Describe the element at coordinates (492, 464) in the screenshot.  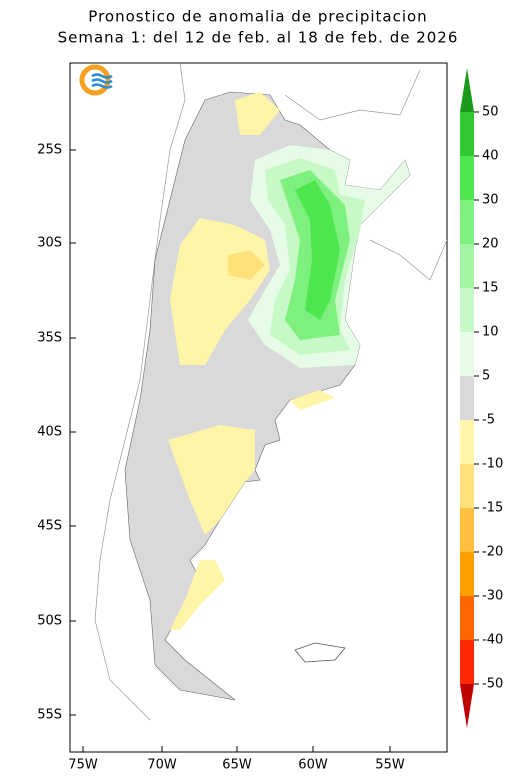
I see `colorbar-label: -10` at that location.